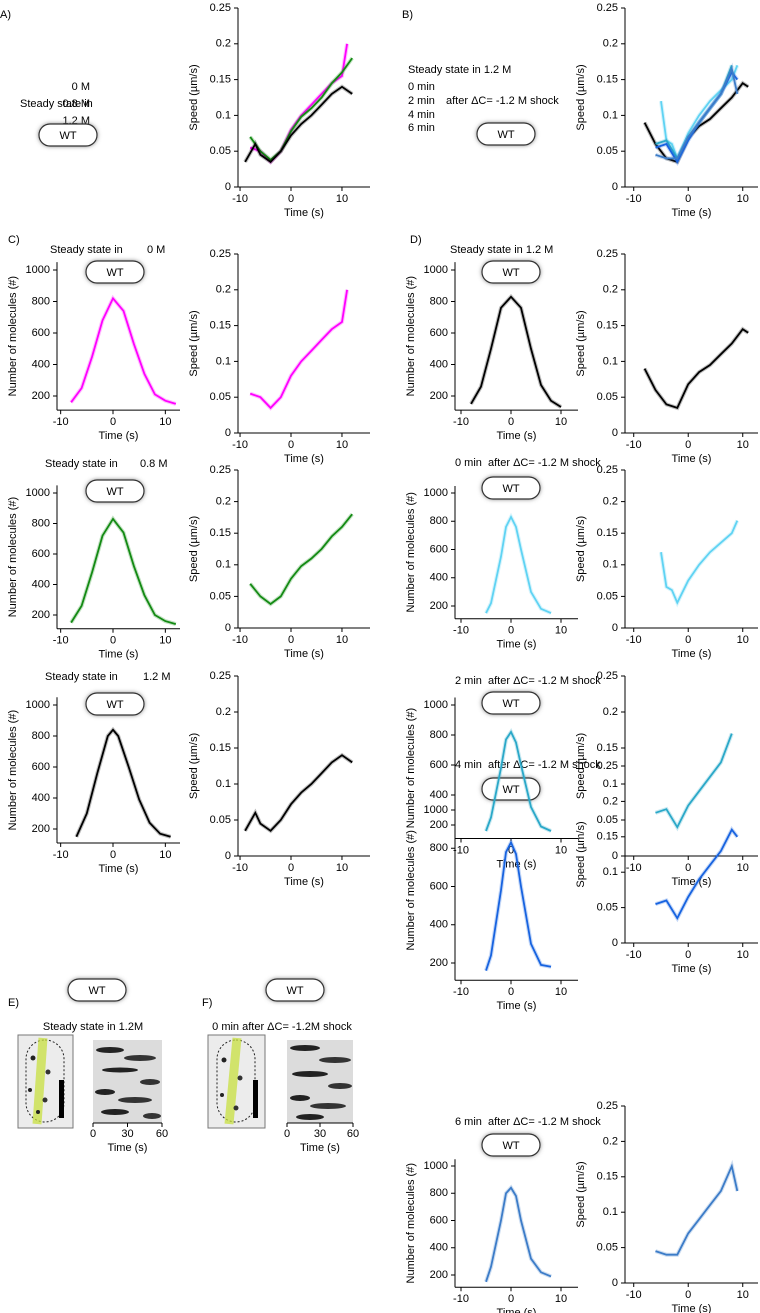 The width and height of the screenshot is (760, 1313). What do you see at coordinates (421, 115) in the screenshot?
I see `condition-label: 4 min` at bounding box center [421, 115].